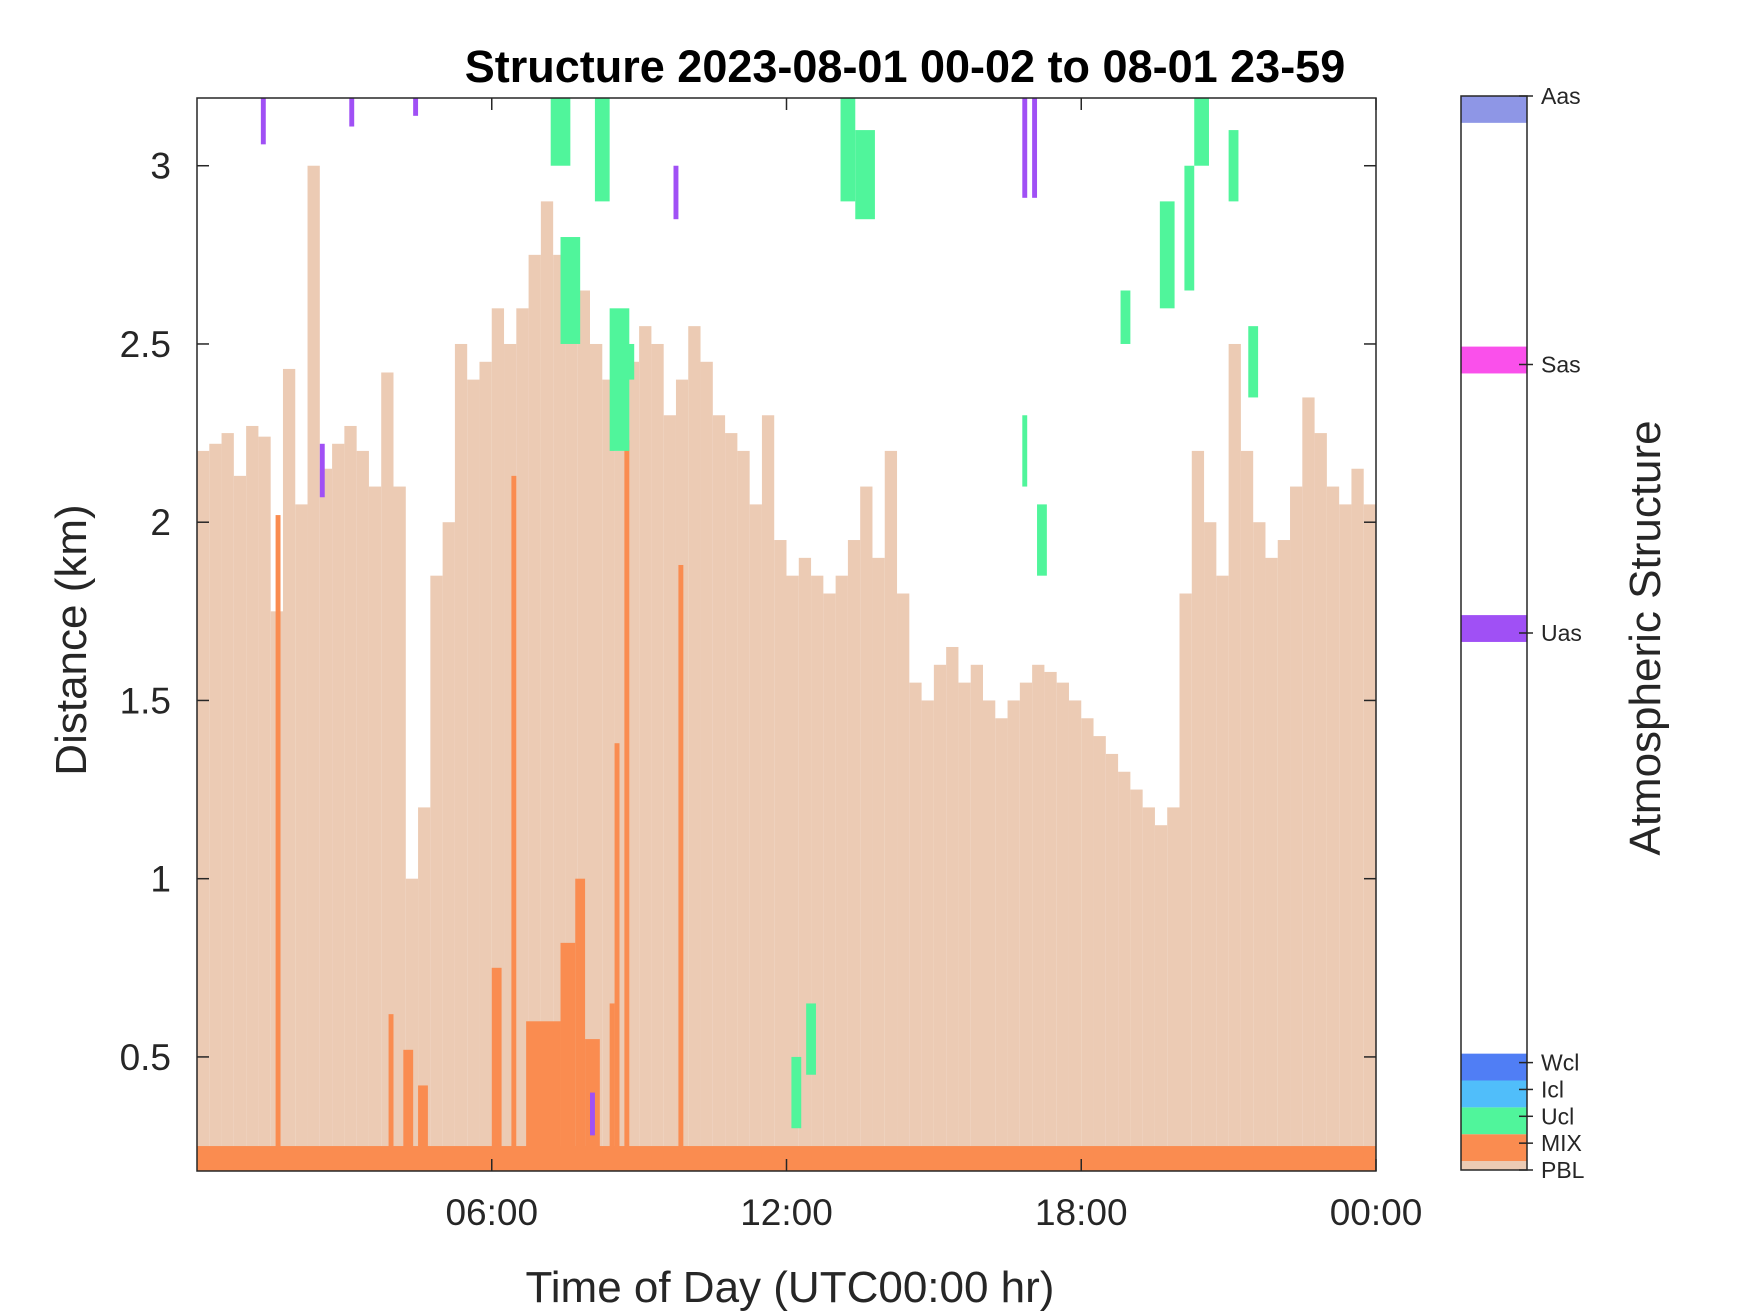 This screenshot has width=1750, height=1313. What do you see at coordinates (786, 1212) in the screenshot?
I see `x-tick-label-1: 12:00` at bounding box center [786, 1212].